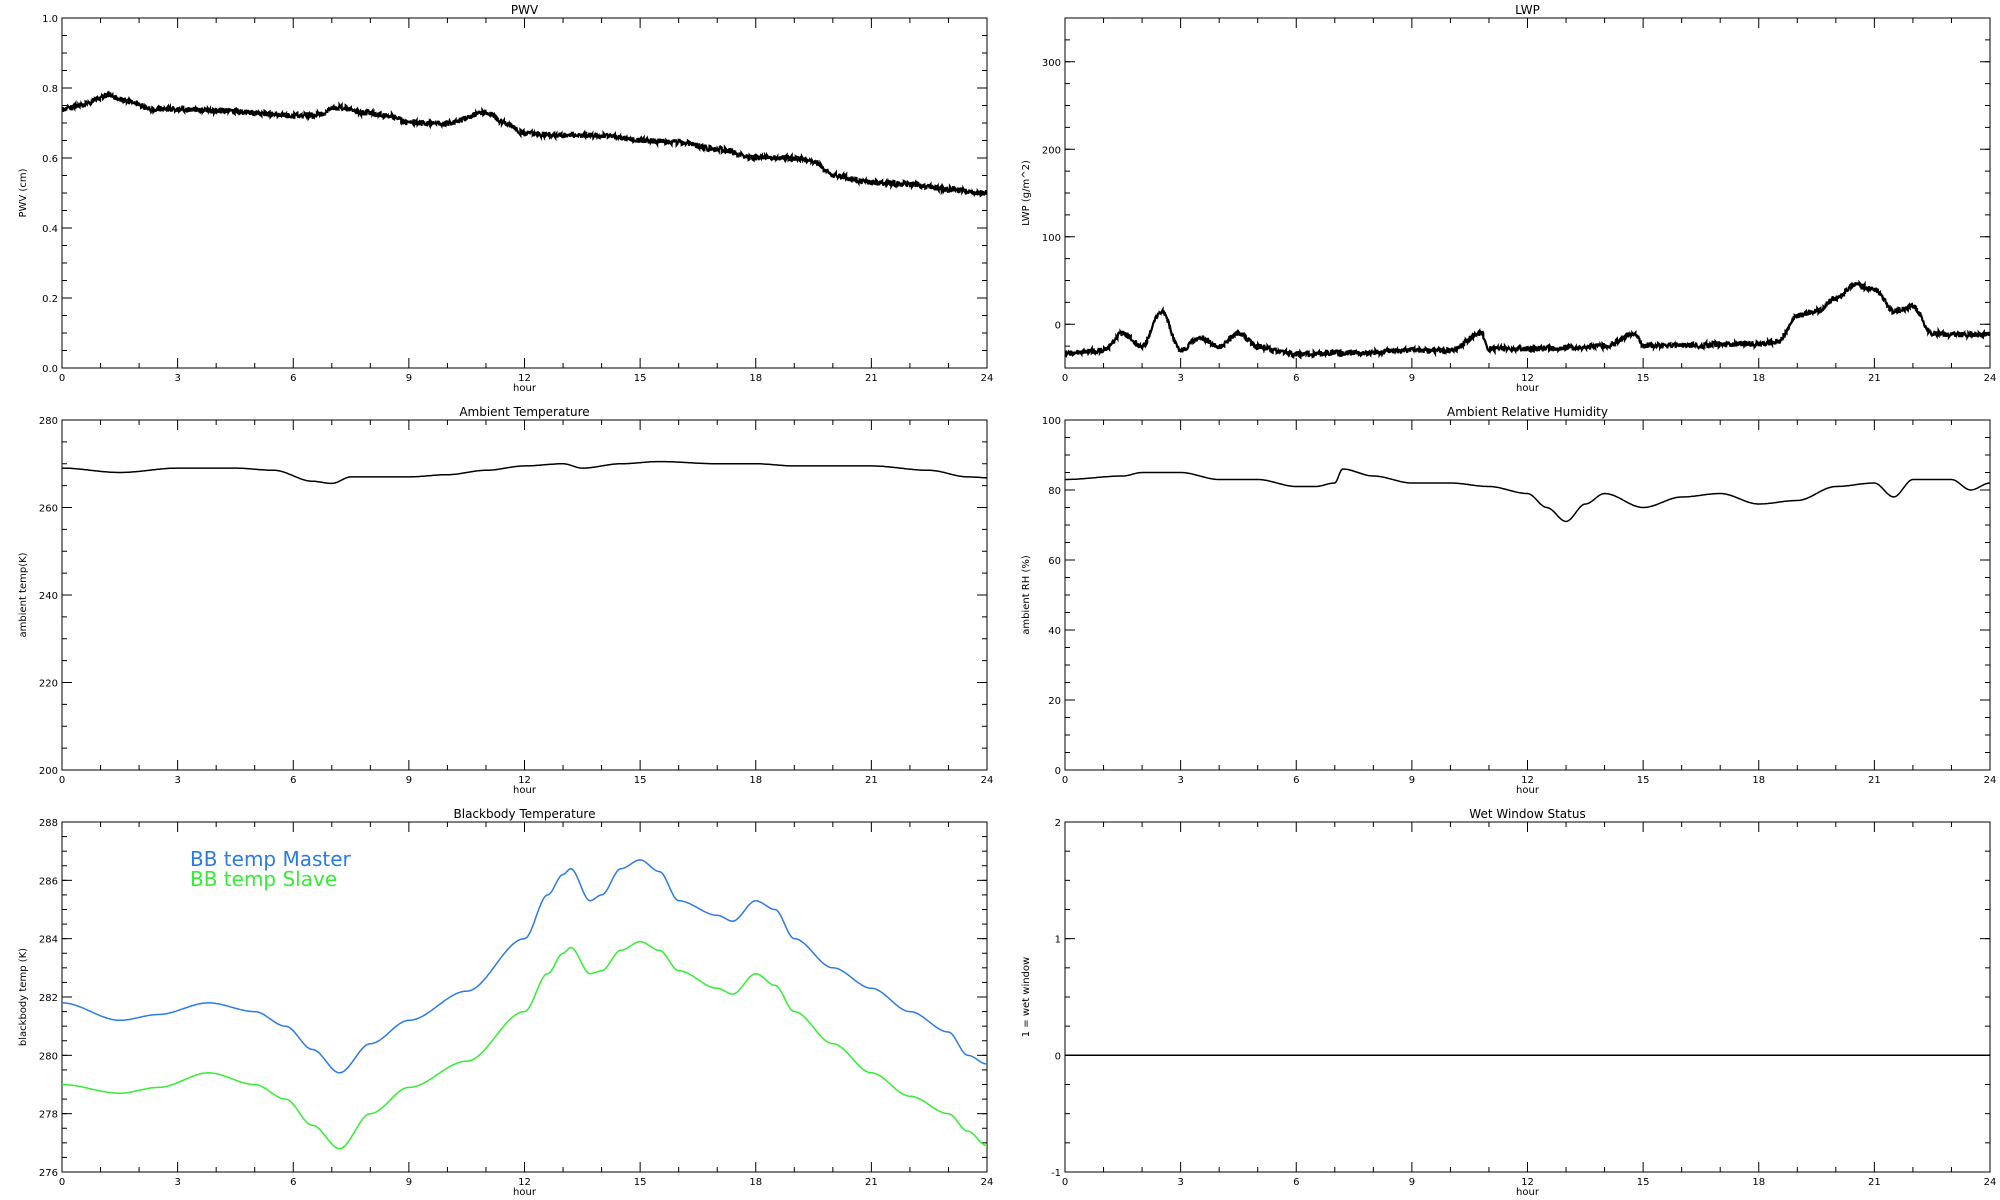  I want to click on y-tick-label: 276, so click(48, 1173).